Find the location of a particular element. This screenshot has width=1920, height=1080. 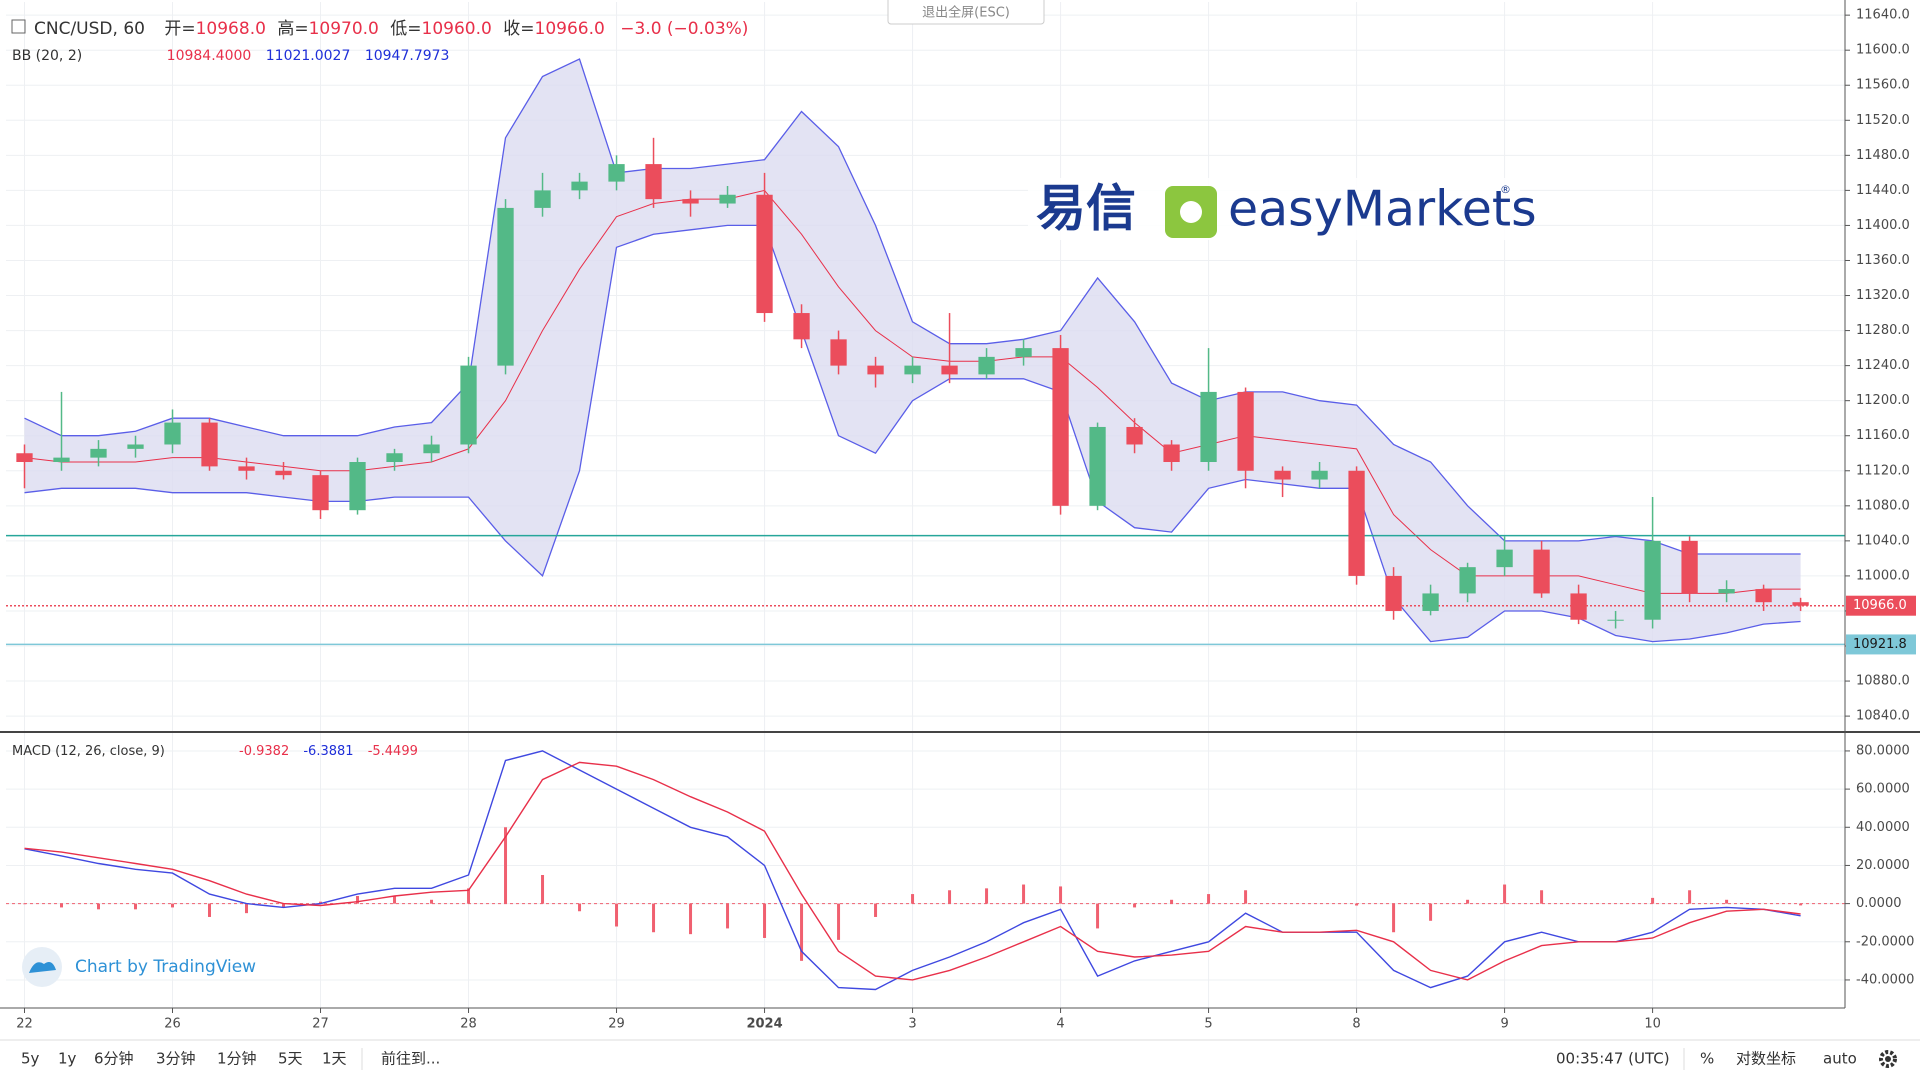

brand-reg: ® is located at coordinates (1505, 189).